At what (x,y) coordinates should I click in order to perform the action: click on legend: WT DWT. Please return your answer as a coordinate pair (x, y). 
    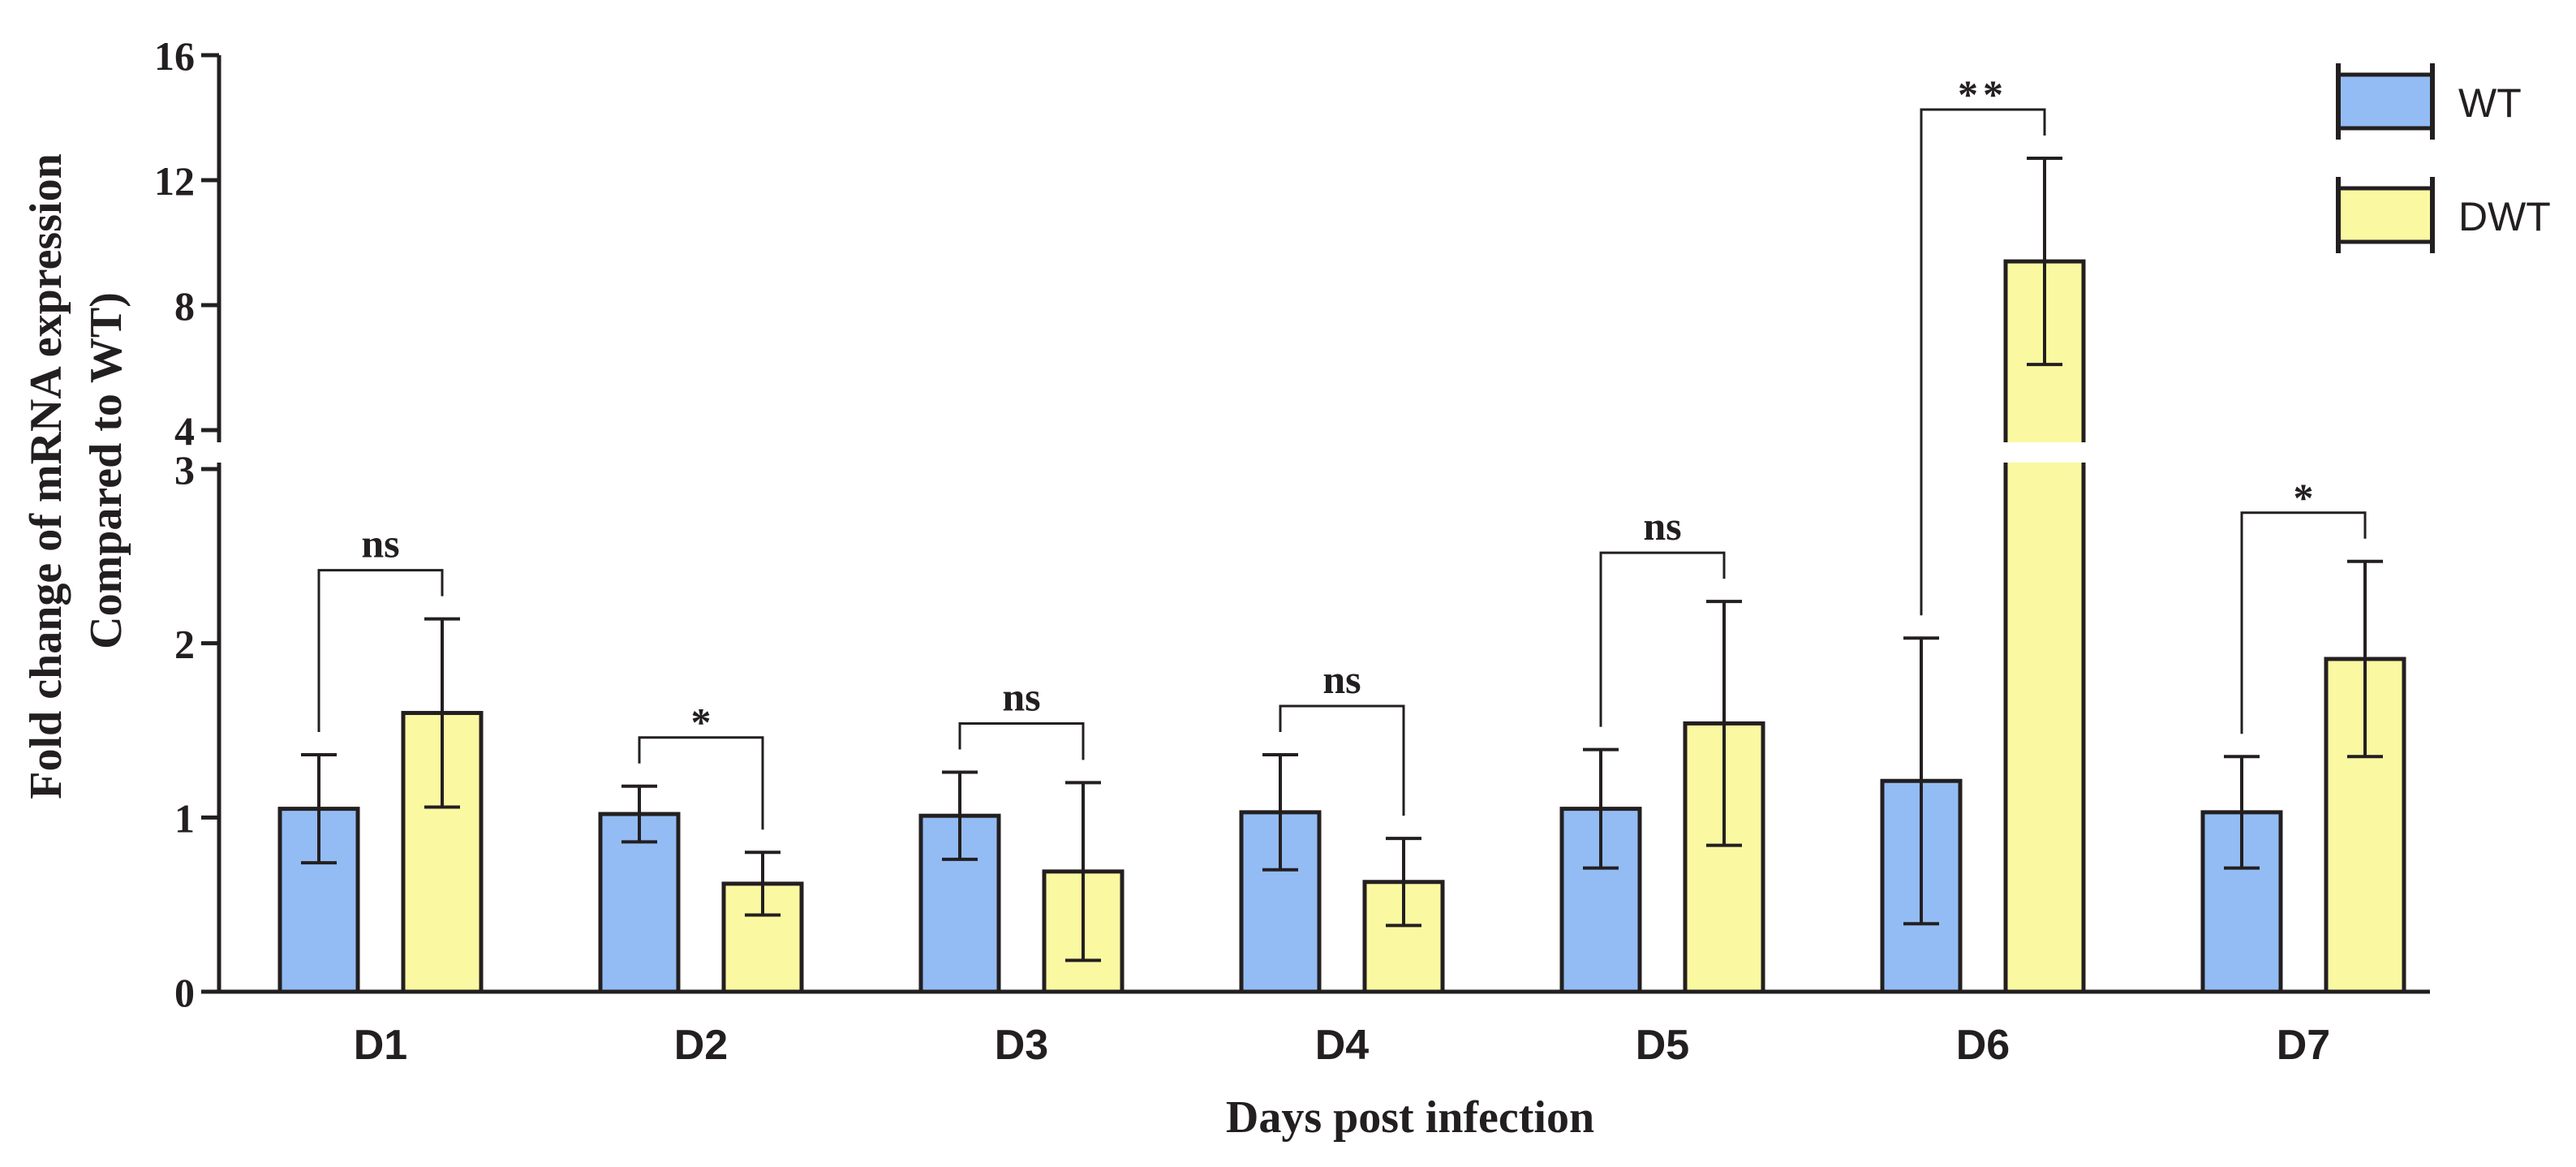
    Looking at the image, I should click on (2443, 158).